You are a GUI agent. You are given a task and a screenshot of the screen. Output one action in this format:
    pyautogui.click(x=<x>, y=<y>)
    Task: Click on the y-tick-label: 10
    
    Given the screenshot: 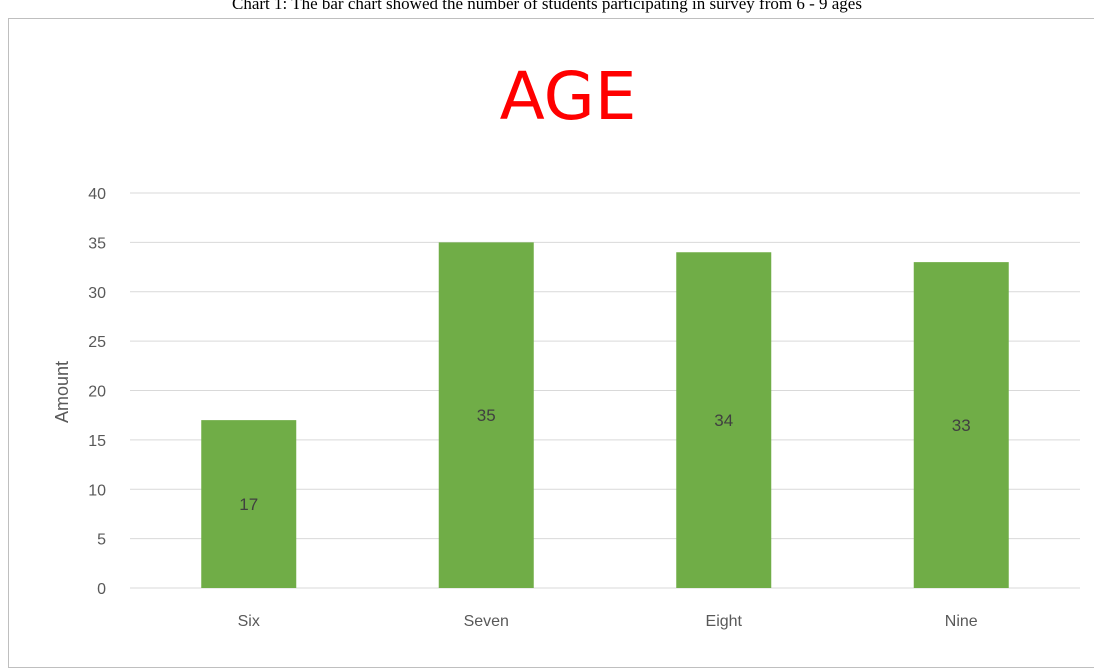 What is the action you would take?
    pyautogui.click(x=97, y=490)
    